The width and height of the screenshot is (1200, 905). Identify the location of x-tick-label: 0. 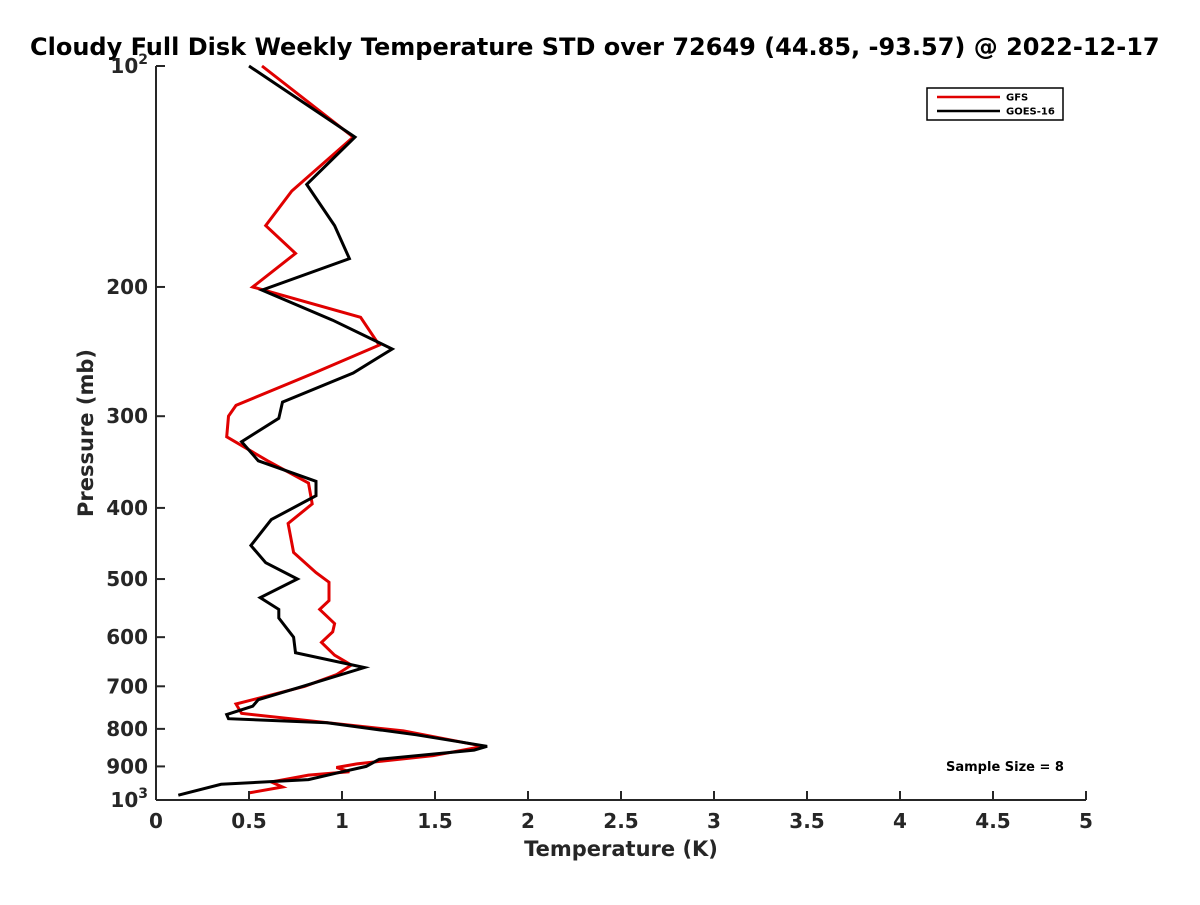
(156, 821).